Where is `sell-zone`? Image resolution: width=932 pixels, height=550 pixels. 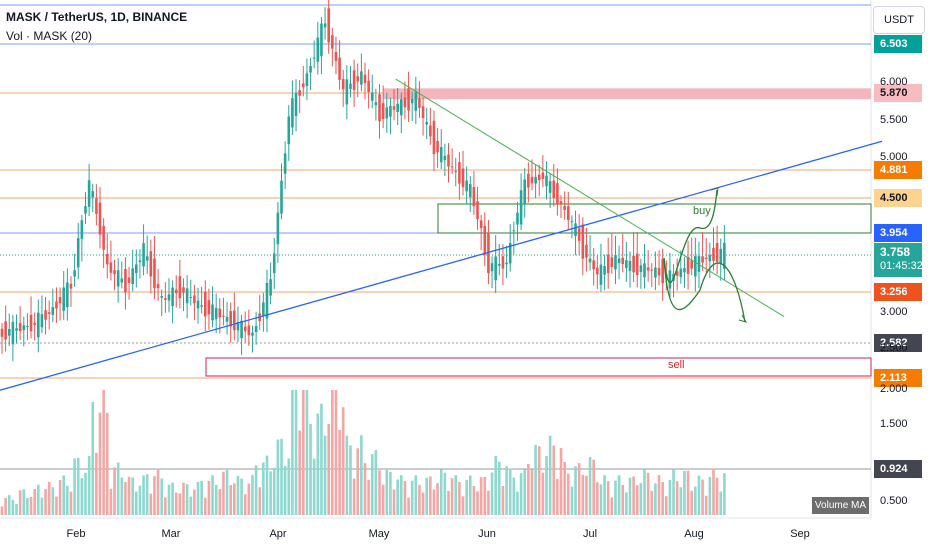 sell-zone is located at coordinates (538, 367).